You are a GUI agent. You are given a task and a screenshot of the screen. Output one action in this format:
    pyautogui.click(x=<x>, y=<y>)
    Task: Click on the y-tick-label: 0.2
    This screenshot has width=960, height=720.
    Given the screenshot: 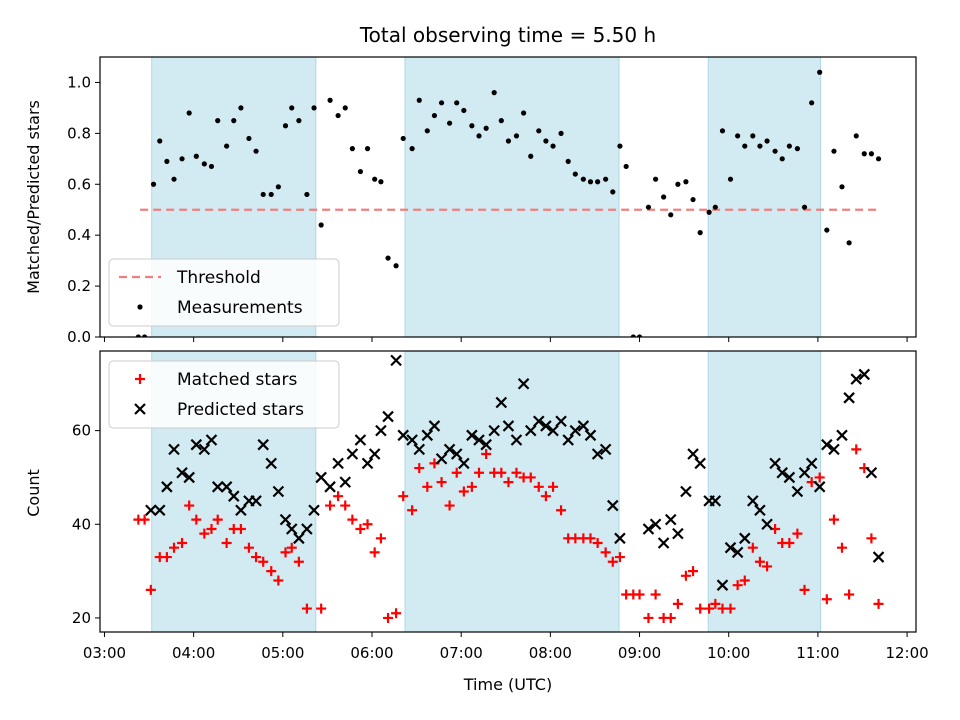 What is the action you would take?
    pyautogui.click(x=79, y=286)
    